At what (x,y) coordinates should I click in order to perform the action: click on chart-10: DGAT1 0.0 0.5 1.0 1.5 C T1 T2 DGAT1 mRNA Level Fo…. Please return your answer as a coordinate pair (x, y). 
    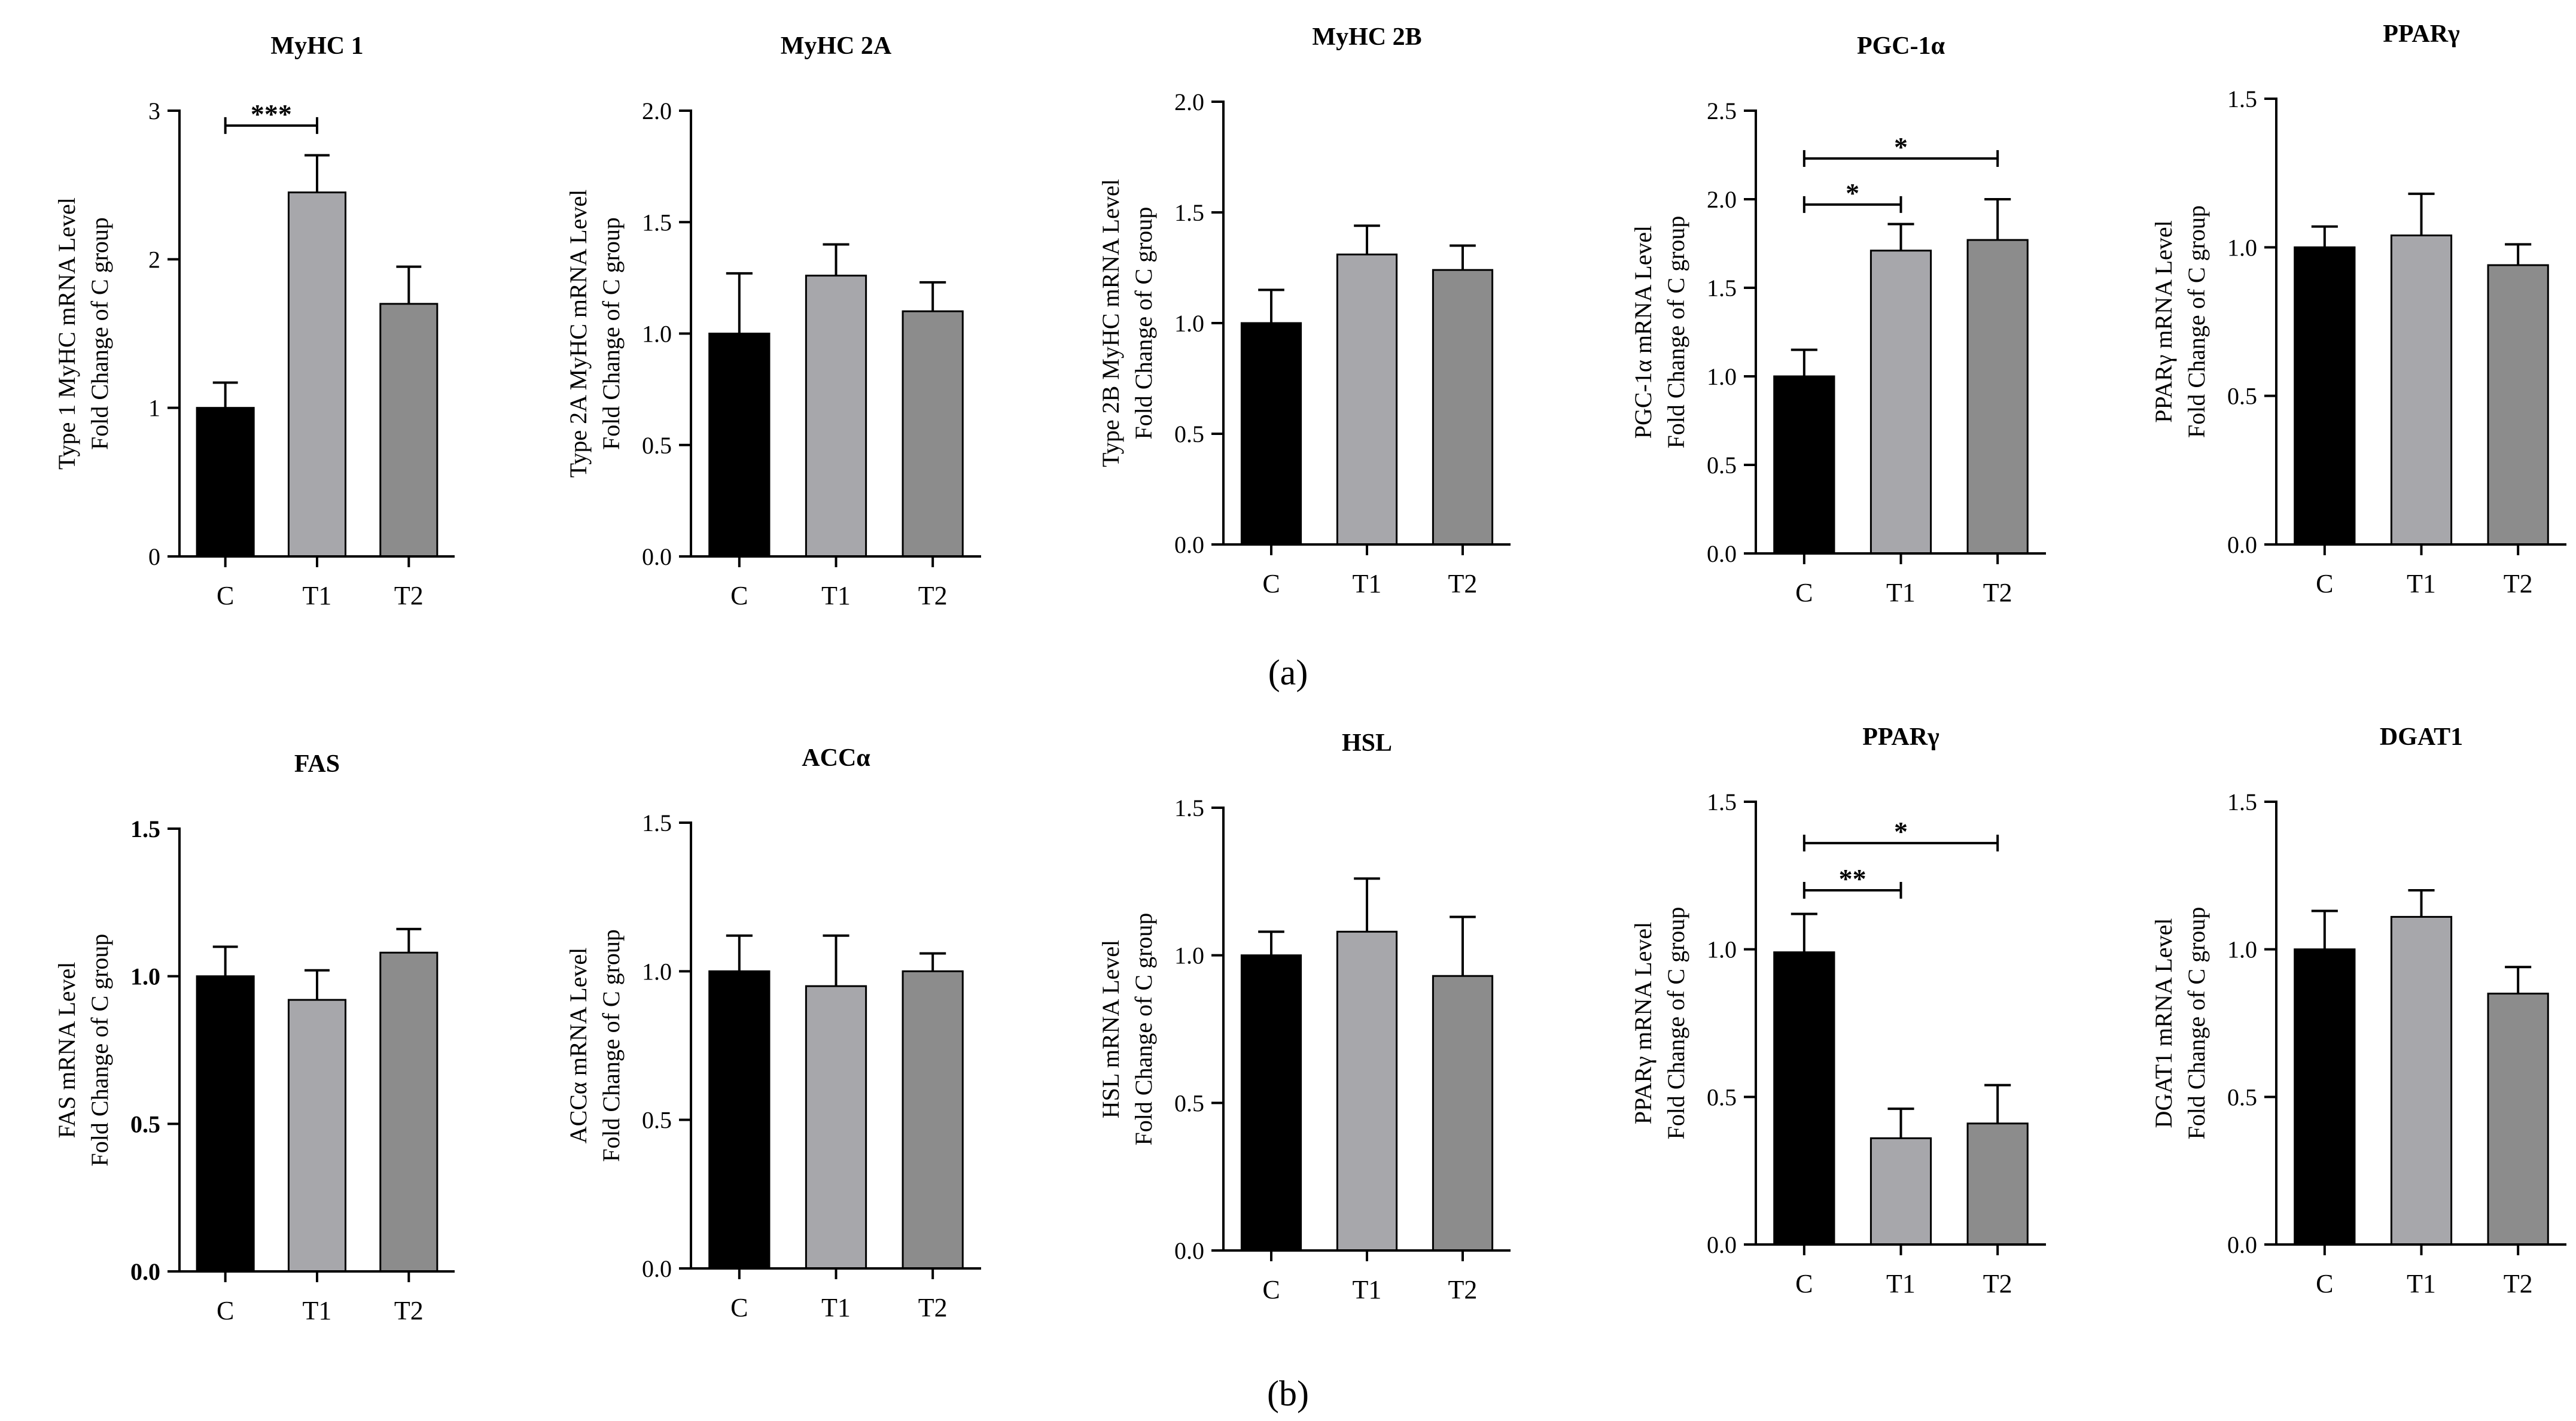
    Looking at the image, I should click on (2358, 1010).